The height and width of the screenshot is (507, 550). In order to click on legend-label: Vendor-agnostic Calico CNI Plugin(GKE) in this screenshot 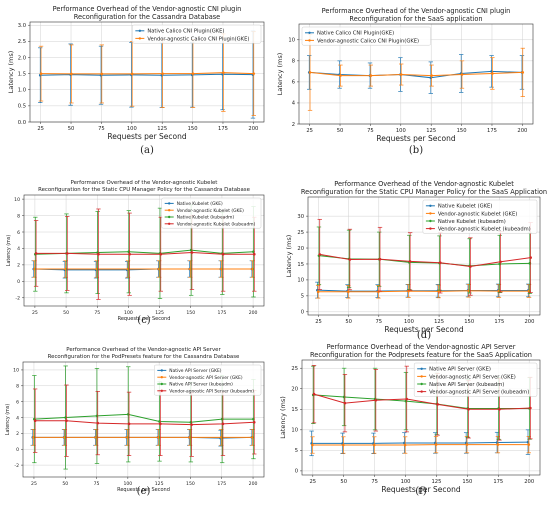, I will do `click(368, 41)`.